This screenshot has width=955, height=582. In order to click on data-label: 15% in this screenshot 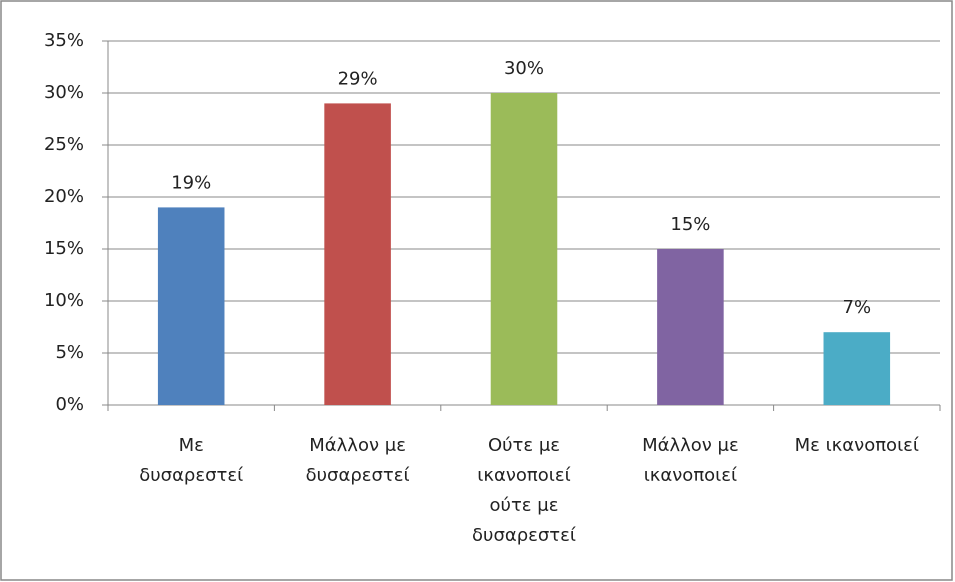, I will do `click(690, 224)`.